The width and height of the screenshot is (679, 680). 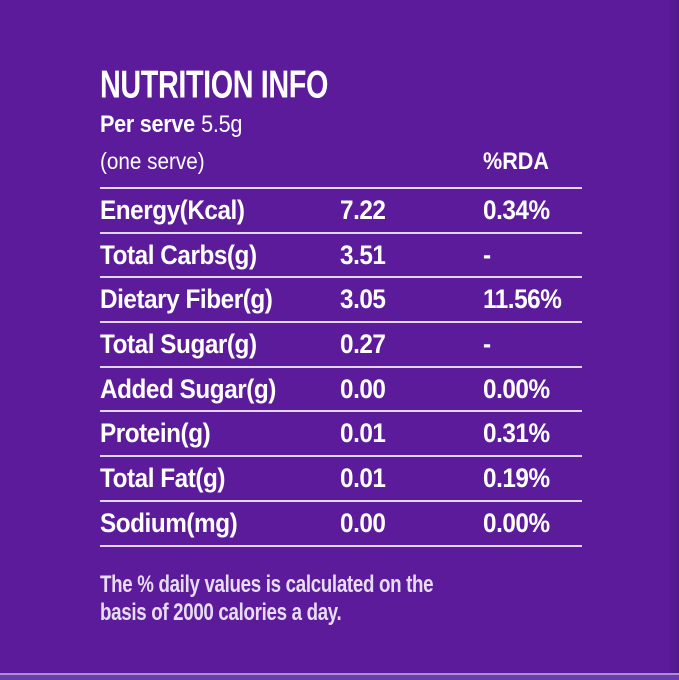 I want to click on row-value: 3.05, so click(x=363, y=299).